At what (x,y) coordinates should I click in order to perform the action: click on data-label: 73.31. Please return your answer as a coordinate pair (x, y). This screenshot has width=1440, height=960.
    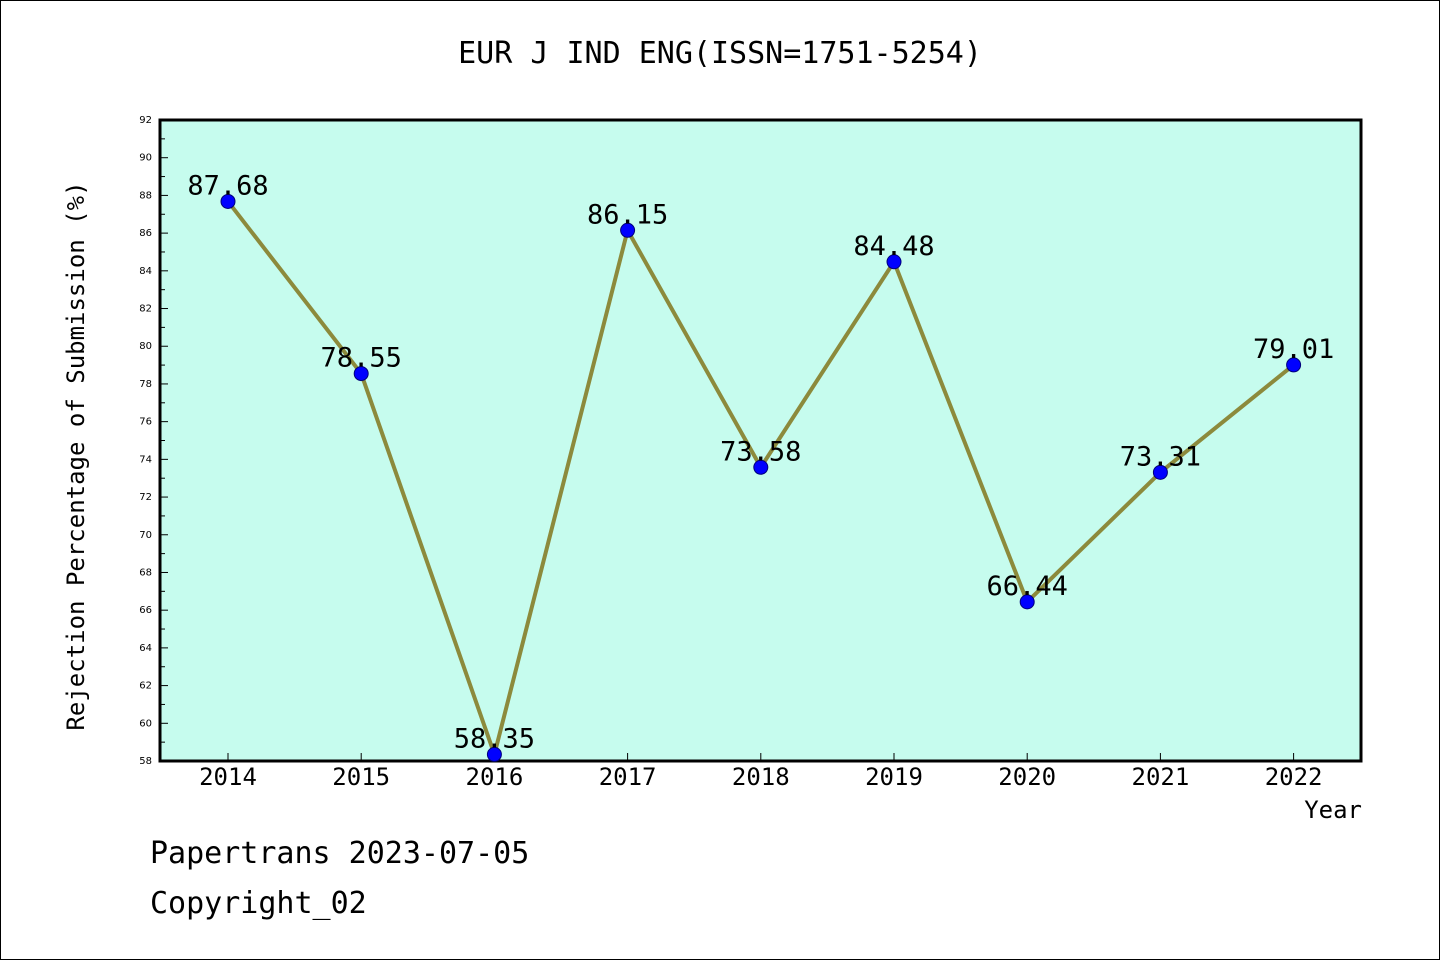
    Looking at the image, I should click on (1160, 456).